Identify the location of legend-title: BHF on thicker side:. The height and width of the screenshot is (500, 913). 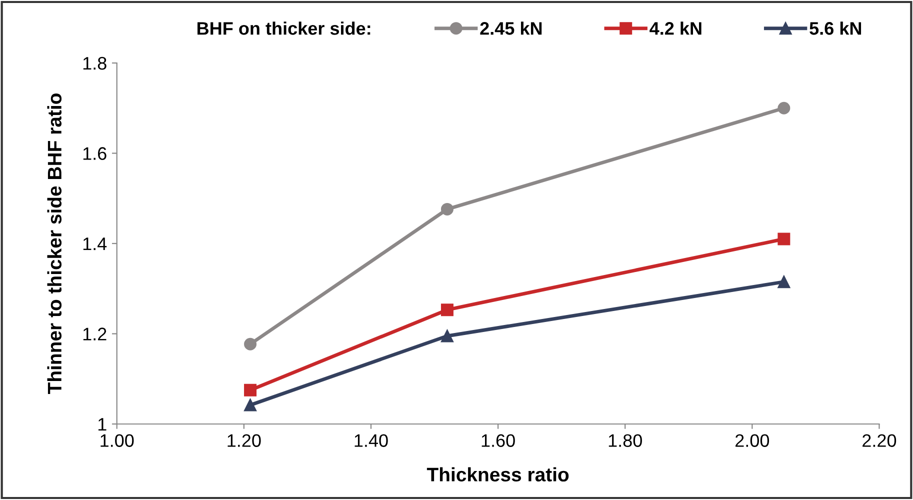
(284, 28).